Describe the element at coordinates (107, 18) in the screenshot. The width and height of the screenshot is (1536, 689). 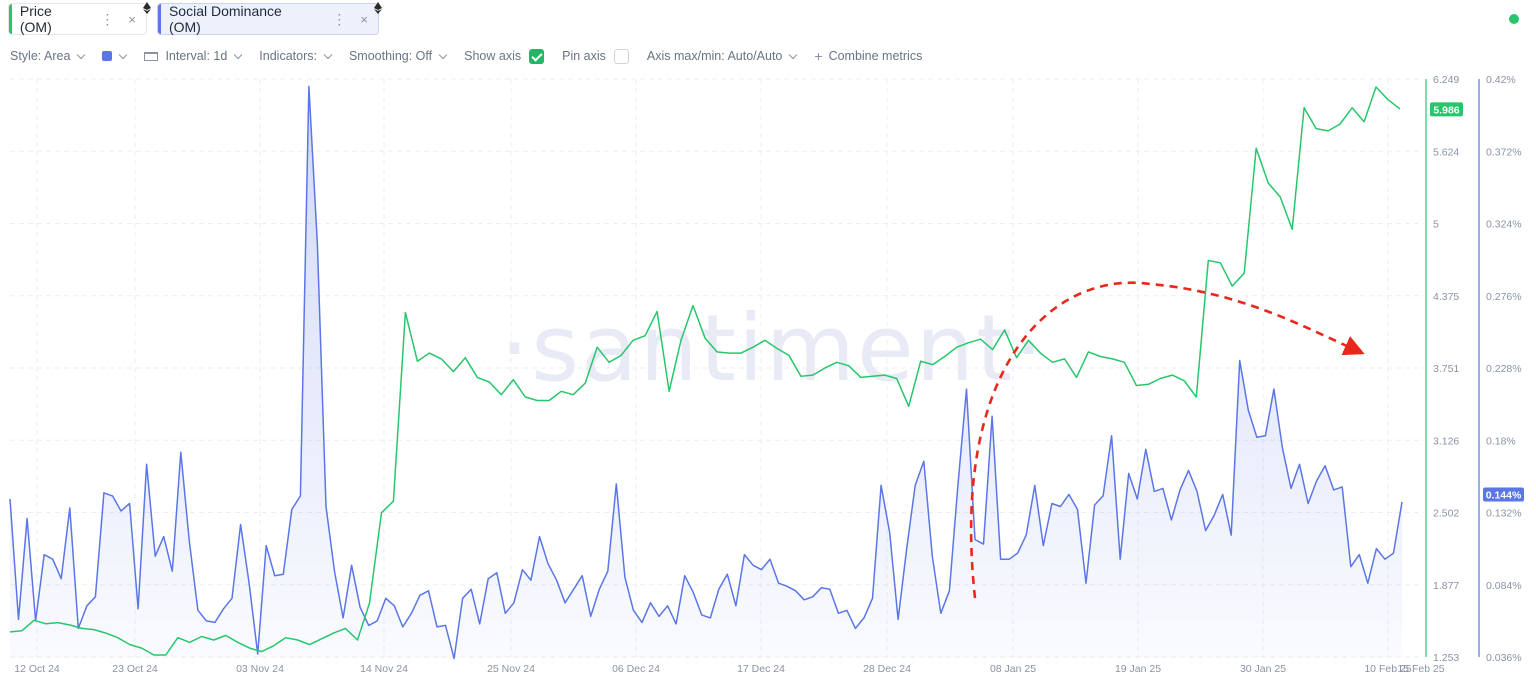
I see `tab-price-menu-icon: ⋮` at that location.